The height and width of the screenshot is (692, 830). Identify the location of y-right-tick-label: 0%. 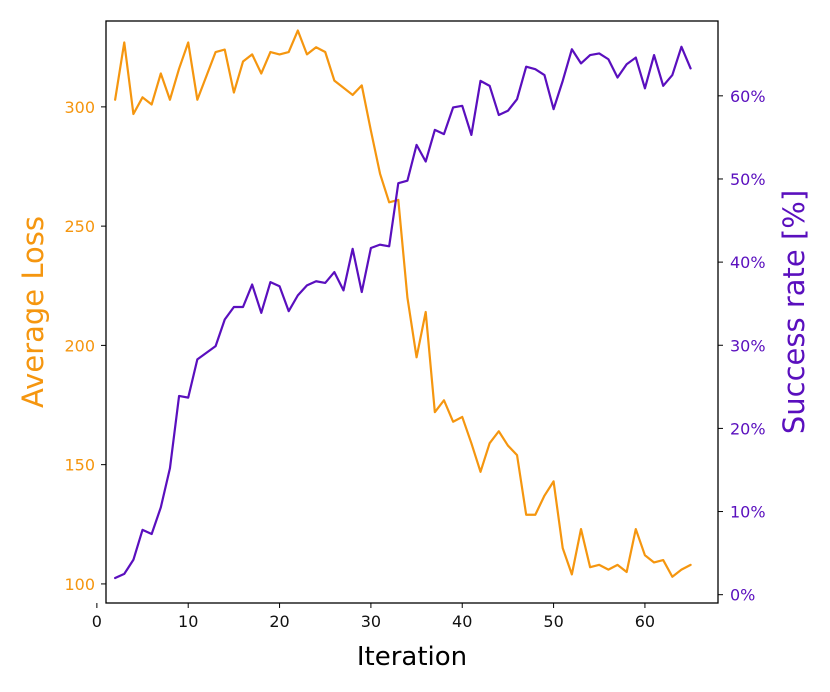
(742, 595).